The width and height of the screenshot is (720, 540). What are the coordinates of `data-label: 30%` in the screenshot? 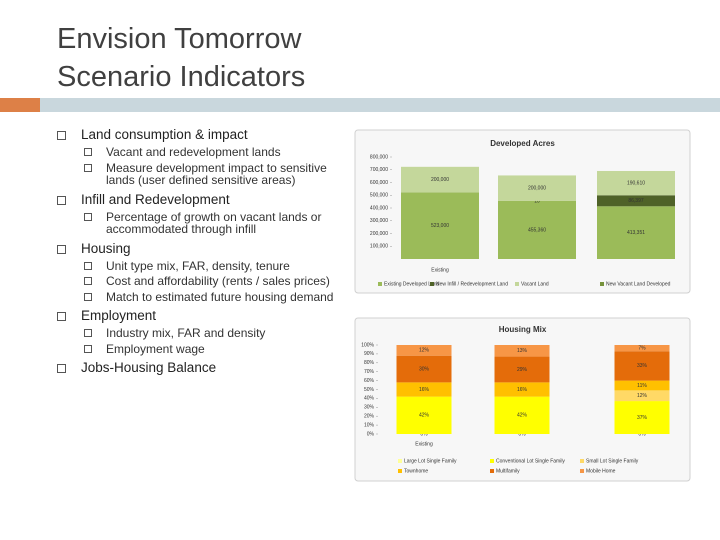 It's located at (424, 369).